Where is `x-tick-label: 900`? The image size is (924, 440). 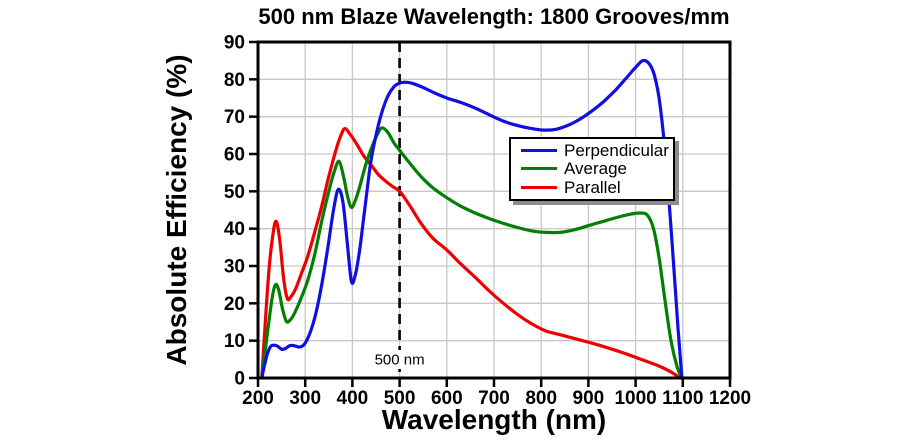 x-tick-label: 900 is located at coordinates (589, 398).